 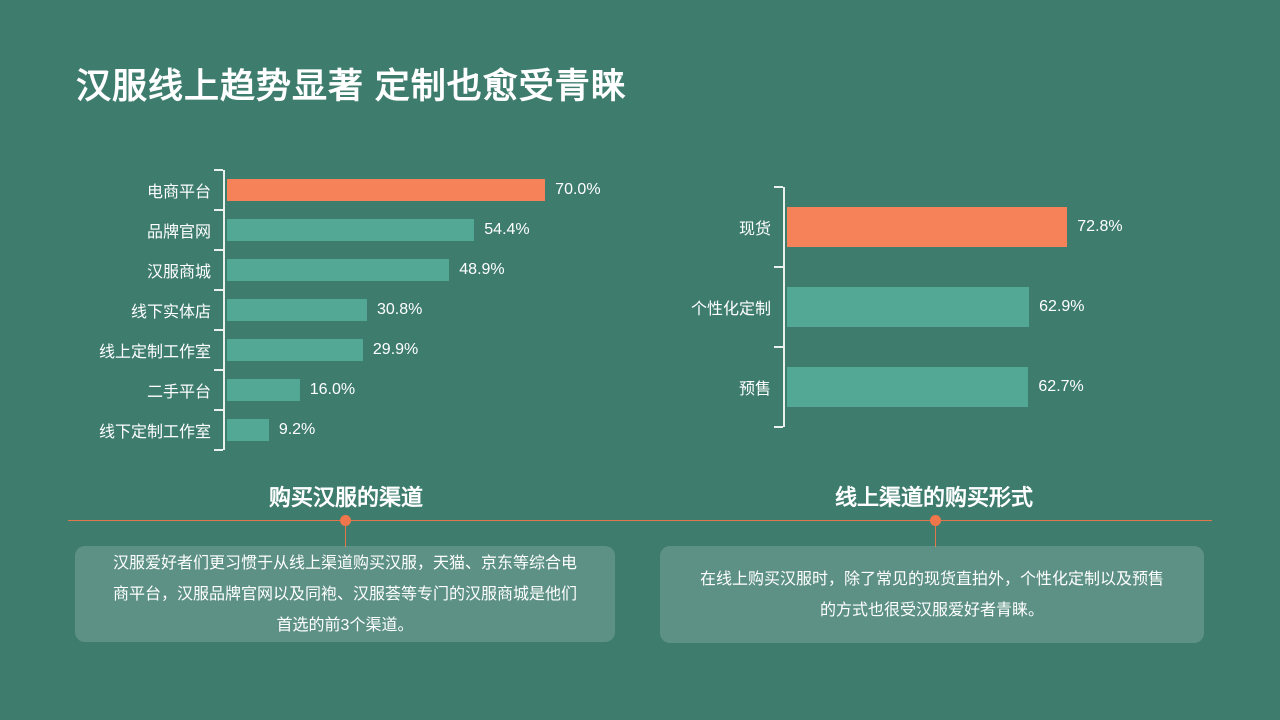 I want to click on bar-row: 线上定制工作室 29.9%, so click(x=366, y=350).